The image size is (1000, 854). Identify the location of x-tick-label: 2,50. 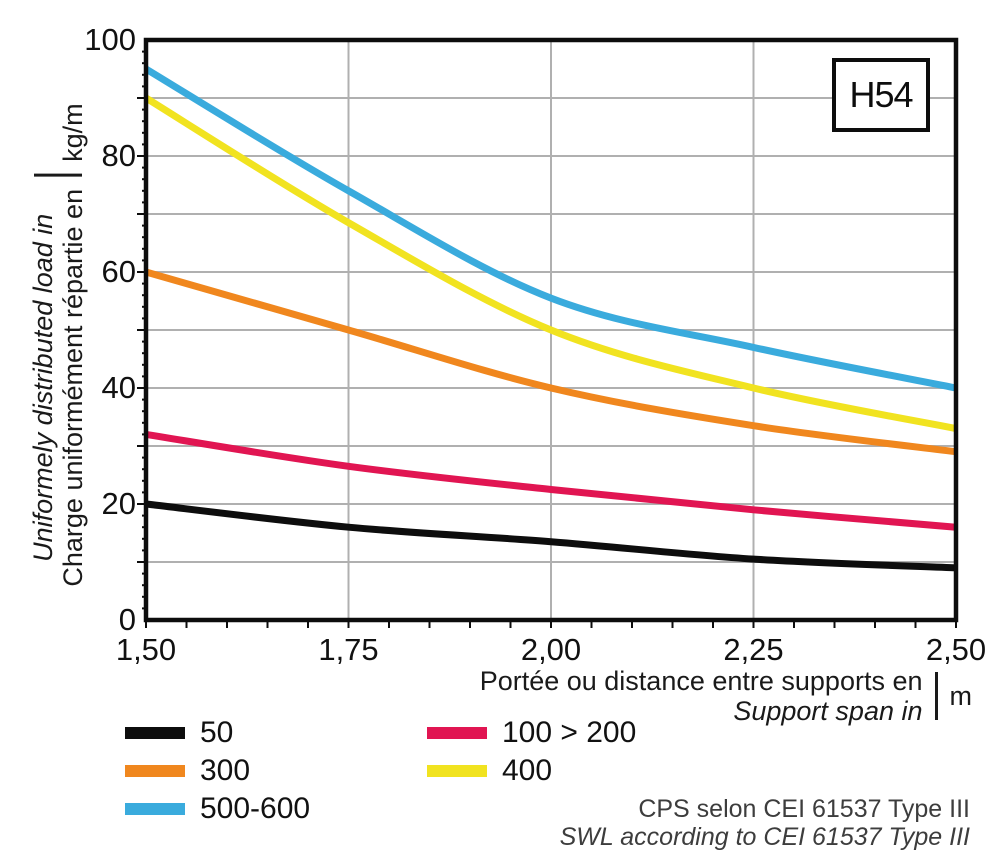
(956, 649).